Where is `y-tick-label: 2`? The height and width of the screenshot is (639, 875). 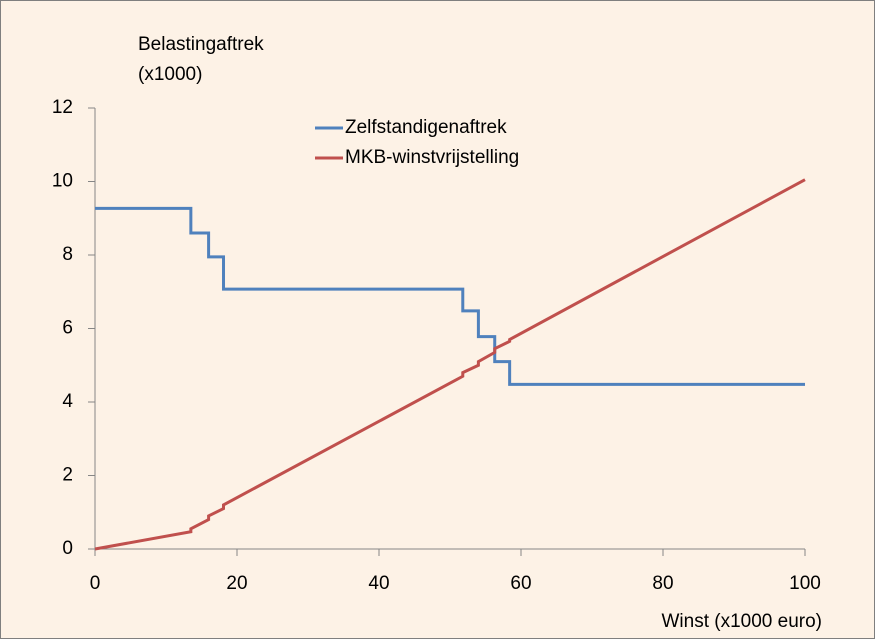 y-tick-label: 2 is located at coordinates (67, 475).